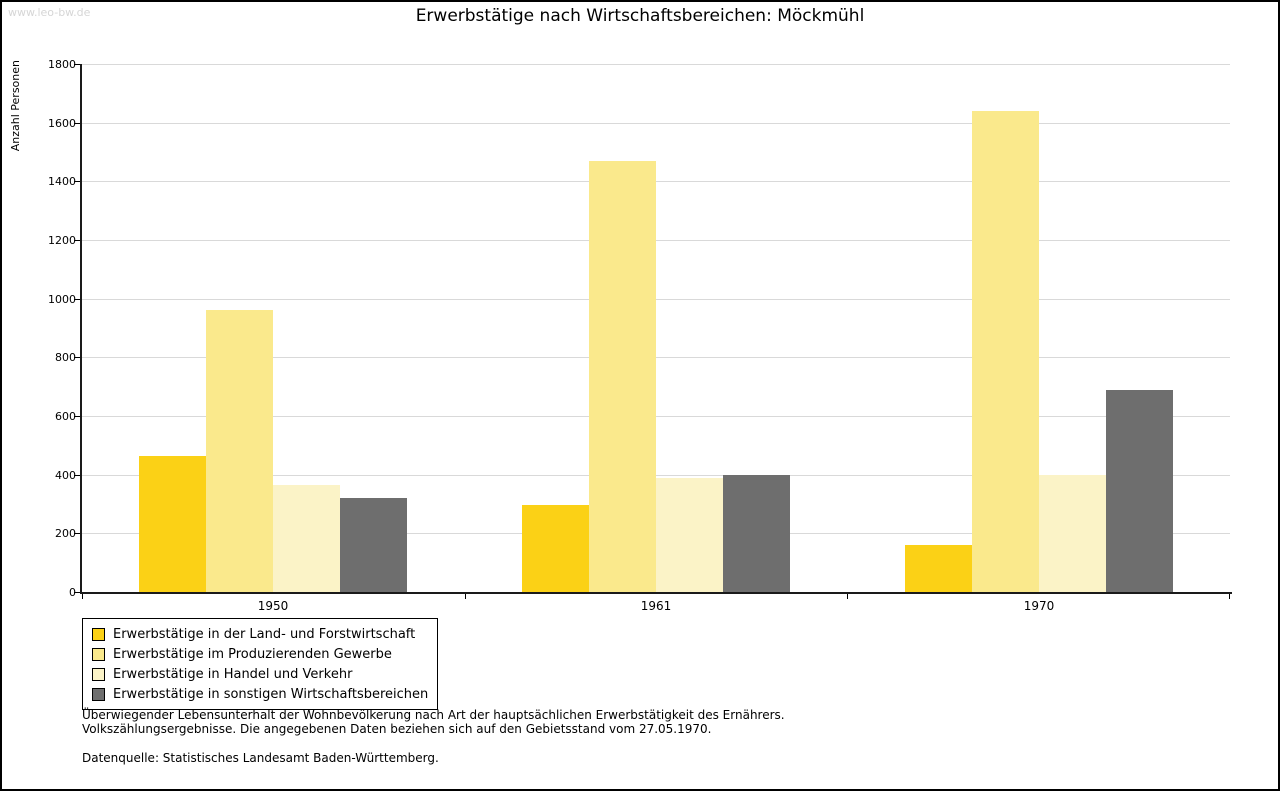 Image resolution: width=1280 pixels, height=791 pixels. What do you see at coordinates (62, 182) in the screenshot?
I see `y-tick-label: 1400` at bounding box center [62, 182].